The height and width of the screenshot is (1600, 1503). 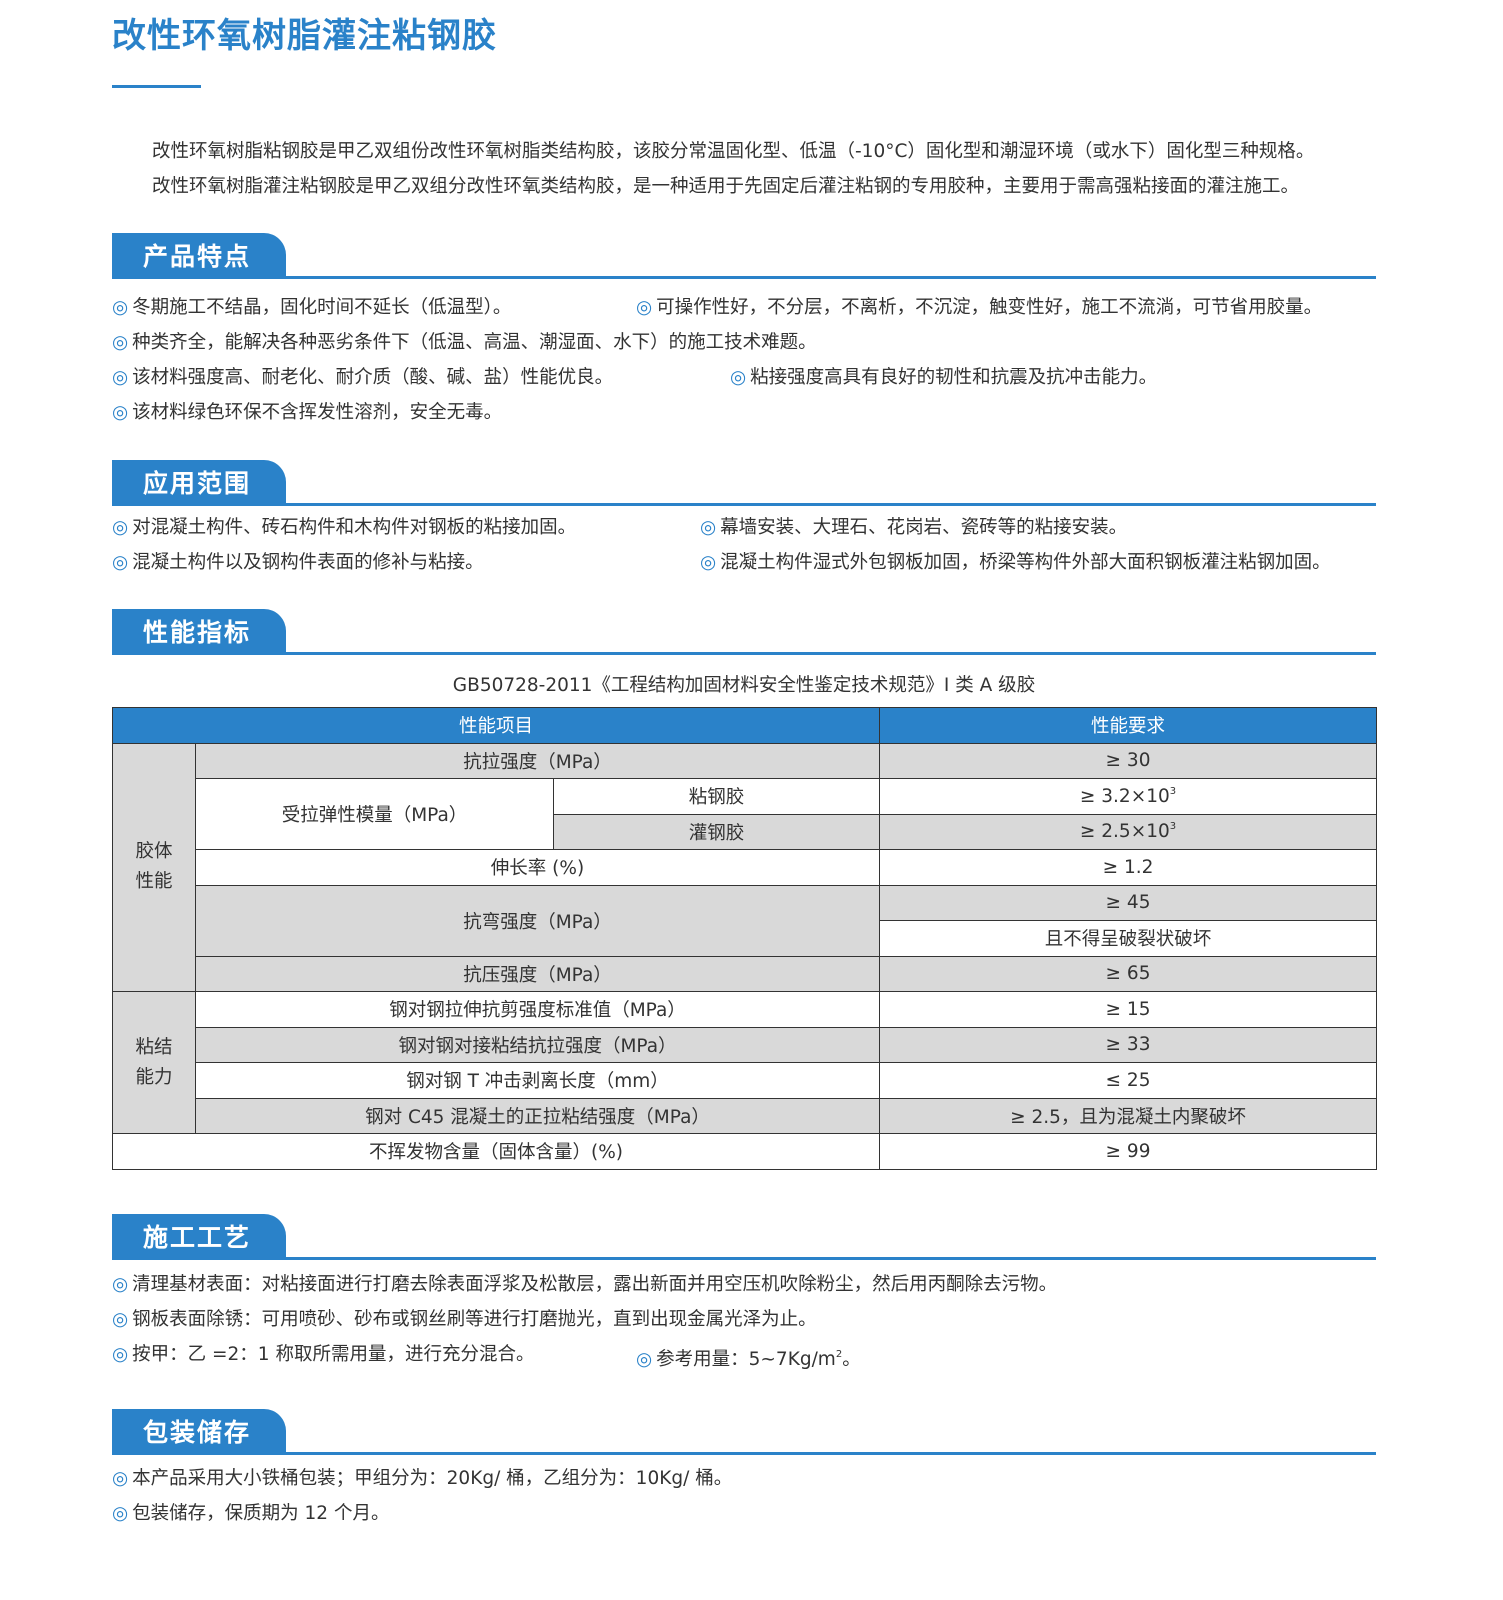 I want to click on section-title: 性能指标, so click(x=199, y=631).